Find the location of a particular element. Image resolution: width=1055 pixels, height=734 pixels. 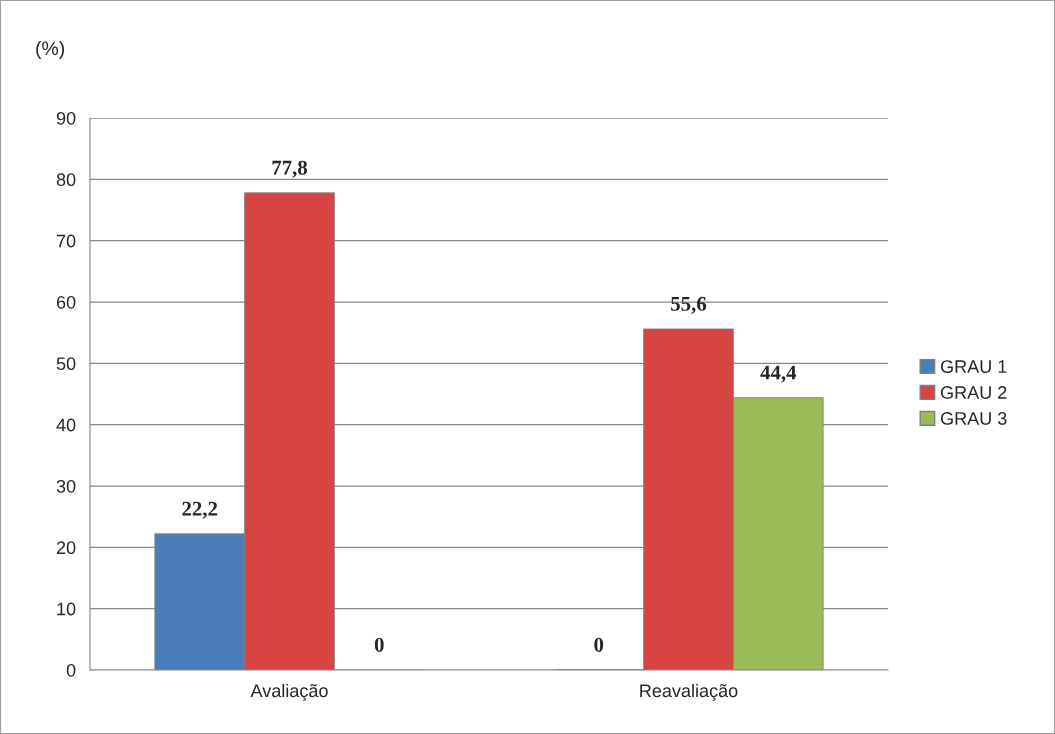

y-tick-label: 80 is located at coordinates (66, 180).